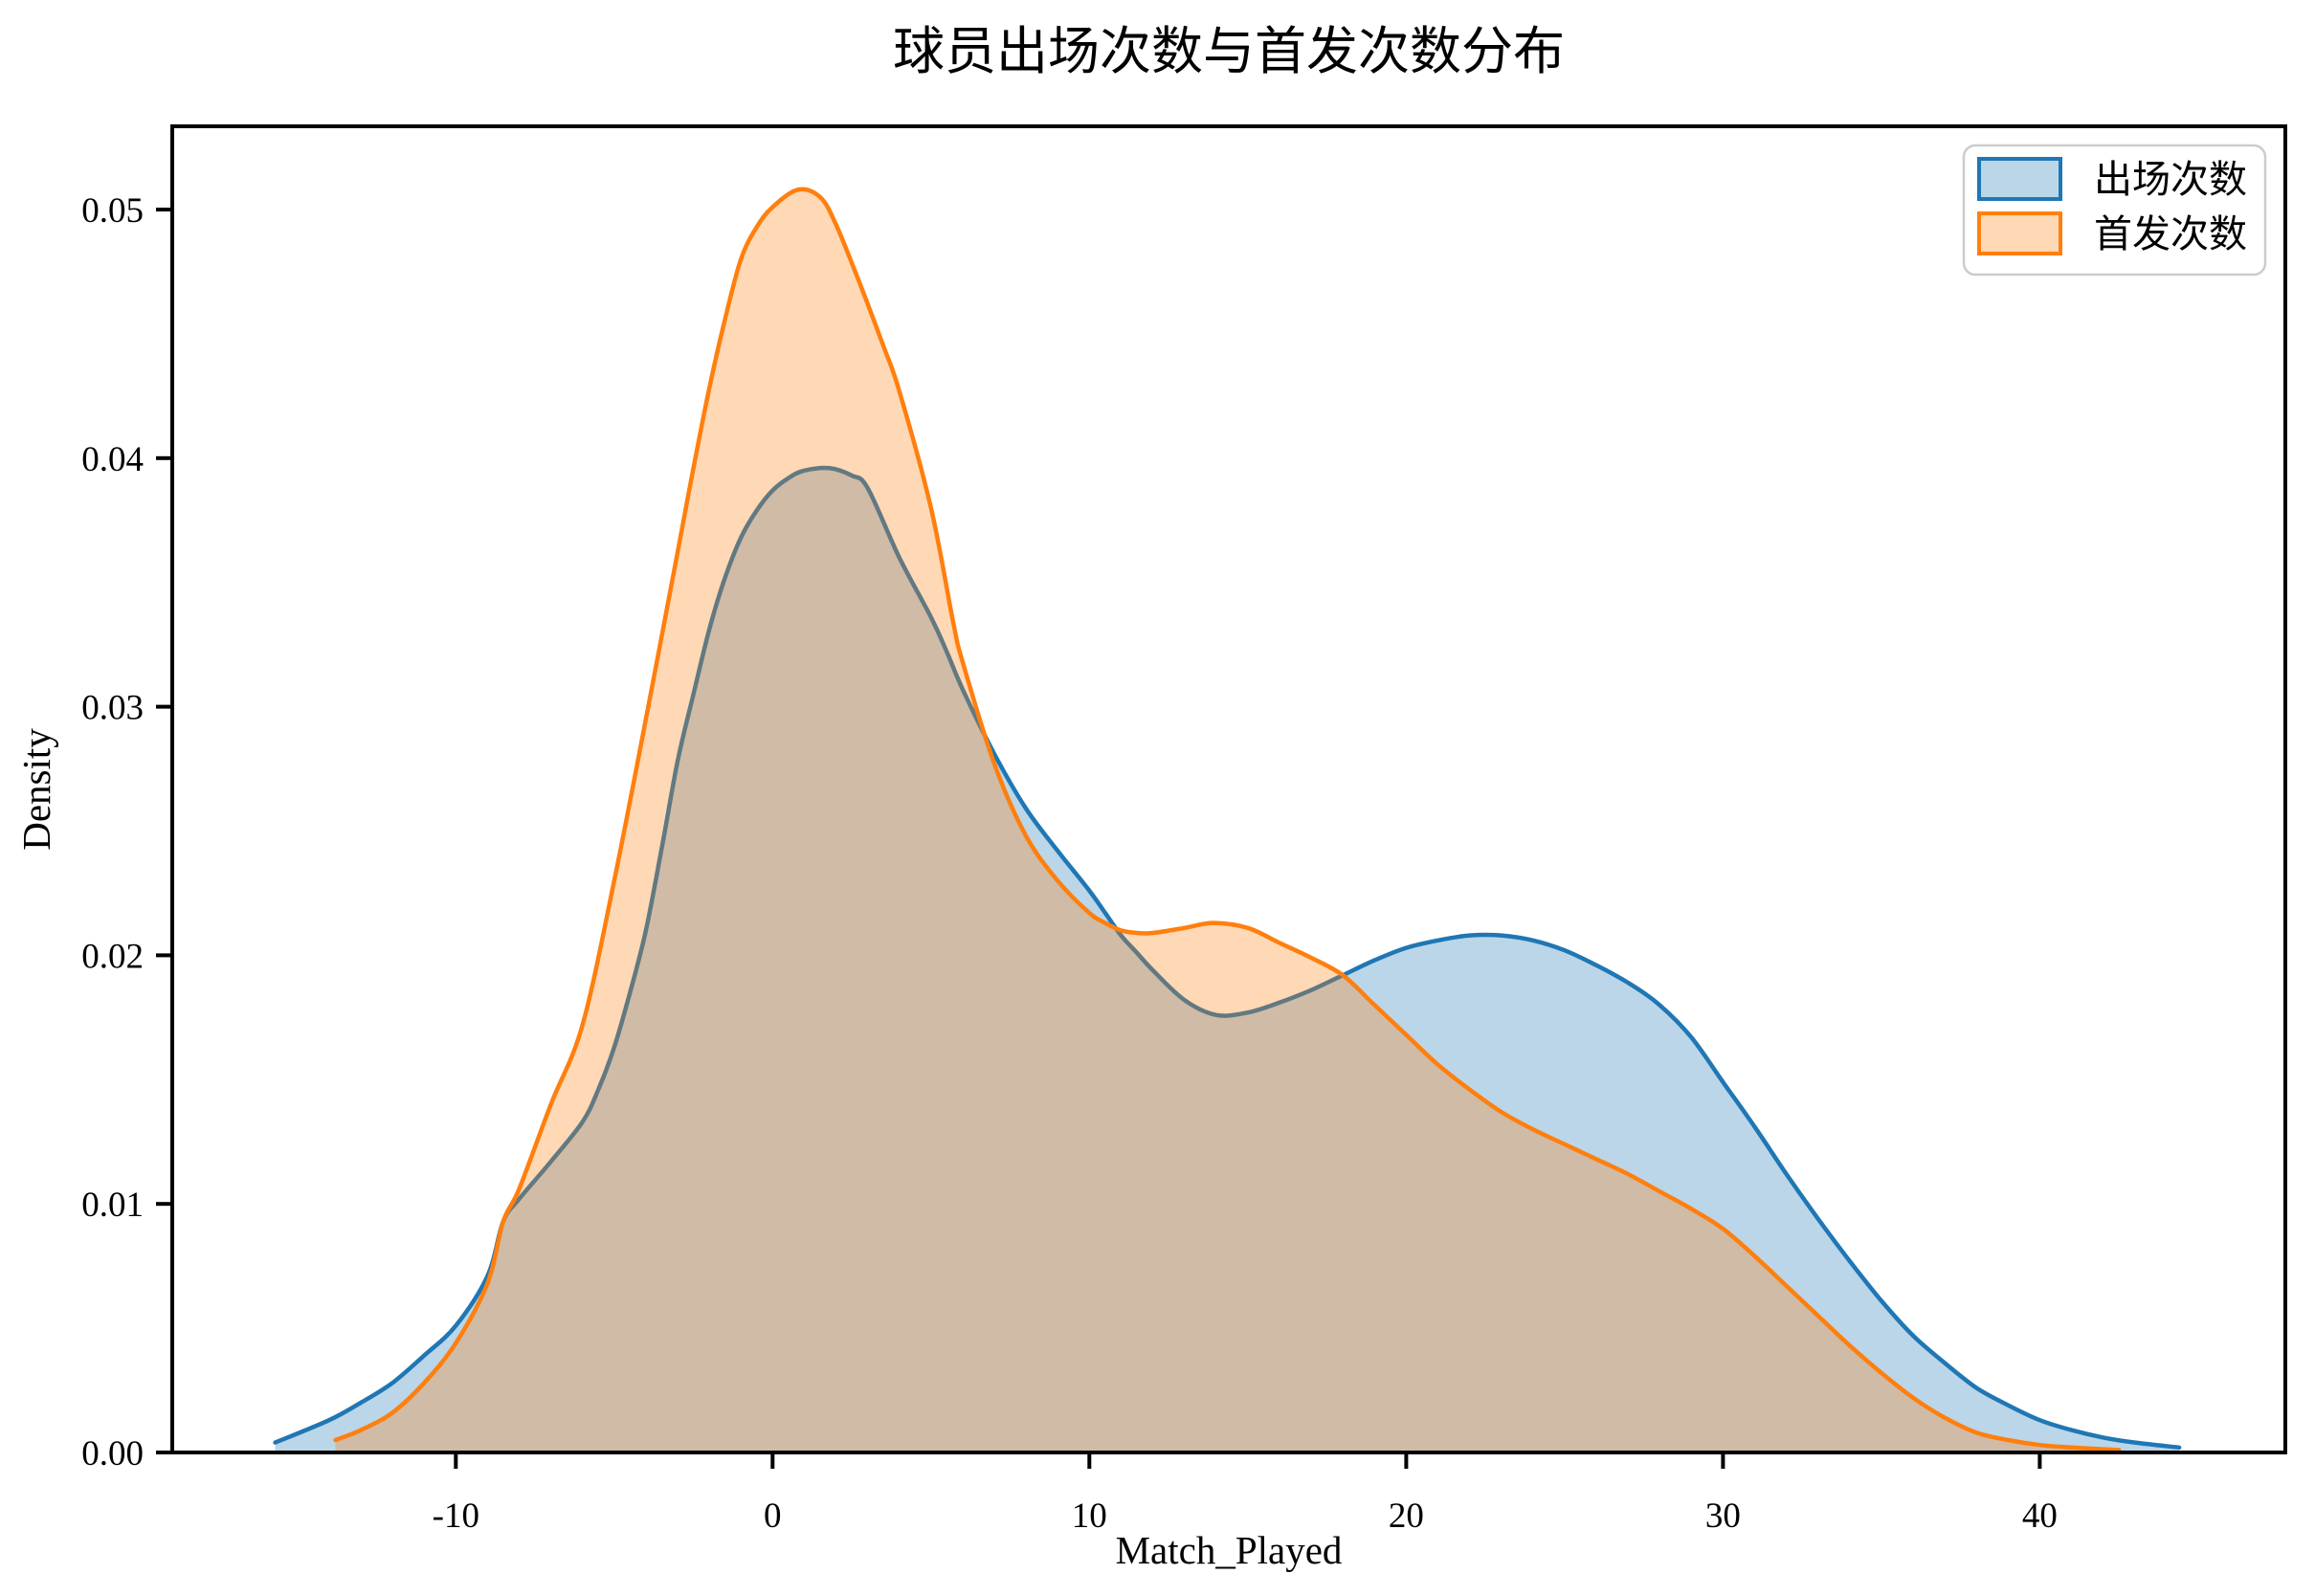 The width and height of the screenshot is (2315, 1596). I want to click on x-tick-label: 0, so click(773, 1516).